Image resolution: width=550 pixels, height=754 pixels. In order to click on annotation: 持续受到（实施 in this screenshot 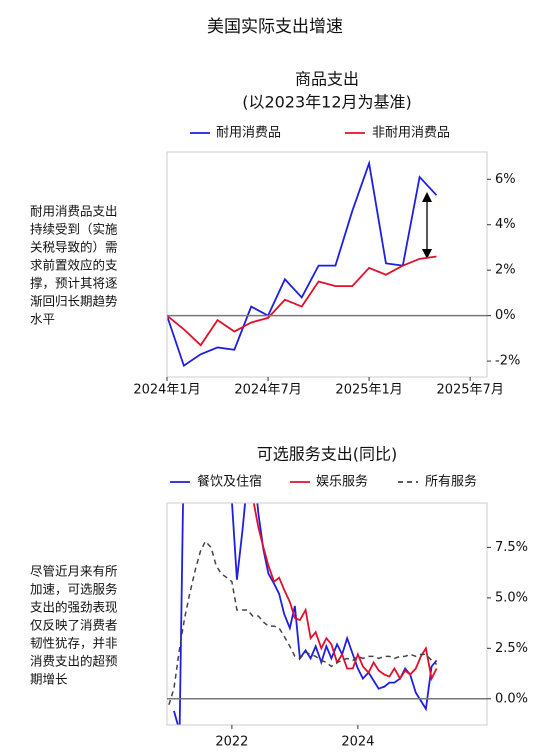, I will do `click(74, 229)`.